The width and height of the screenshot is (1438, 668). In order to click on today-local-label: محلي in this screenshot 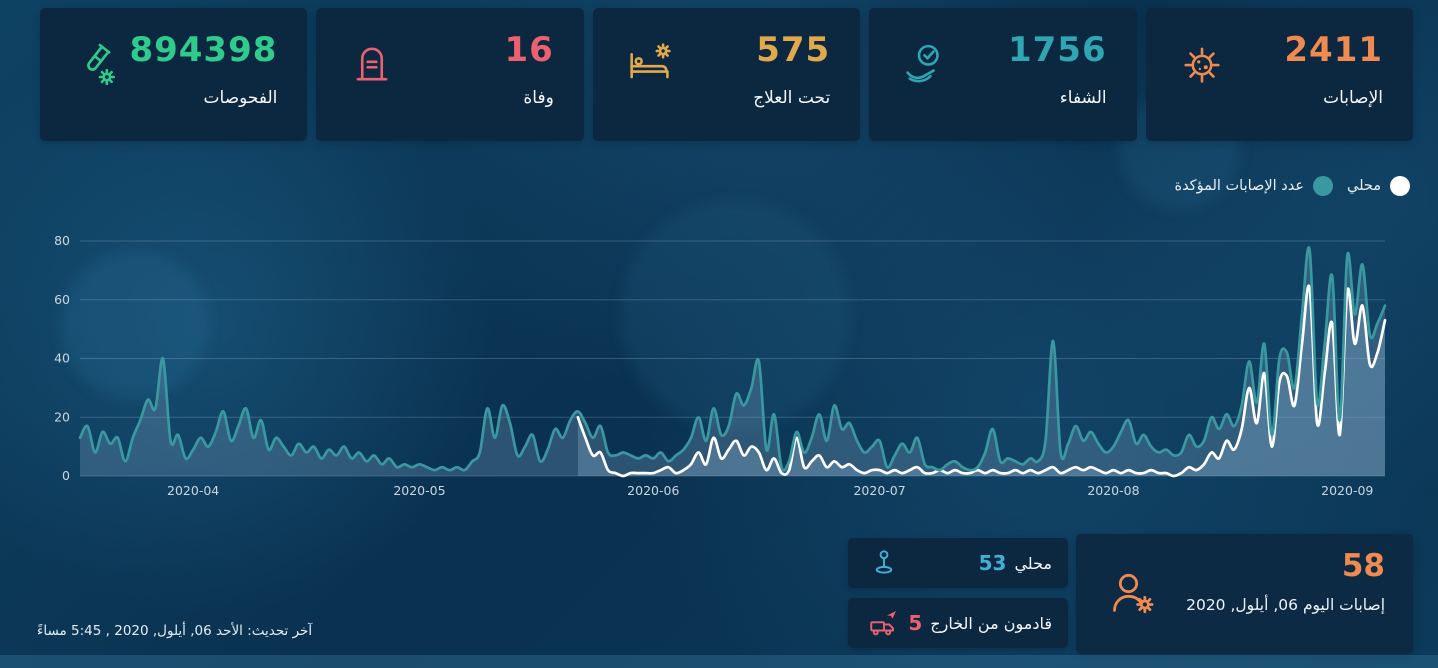, I will do `click(1033, 563)`.